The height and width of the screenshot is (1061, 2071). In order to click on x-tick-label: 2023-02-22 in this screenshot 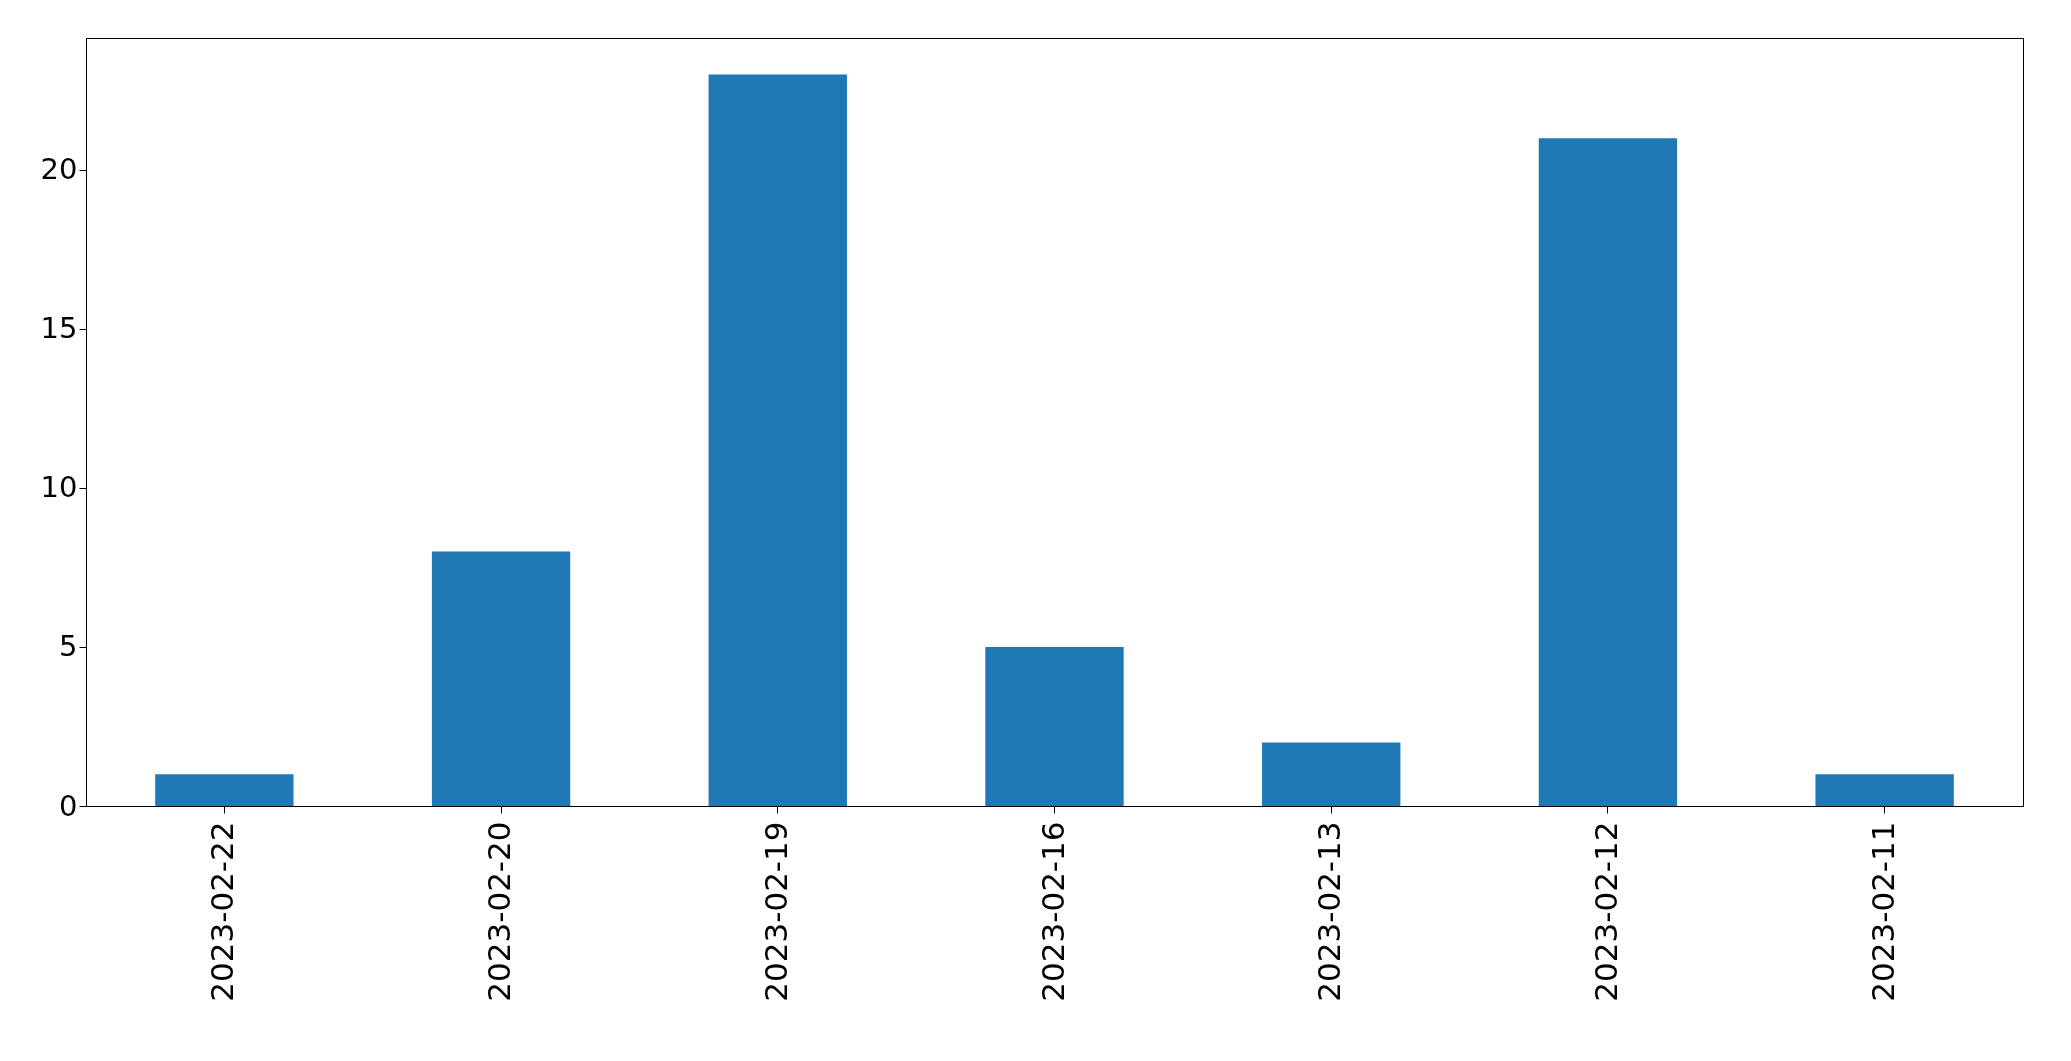, I will do `click(222, 911)`.